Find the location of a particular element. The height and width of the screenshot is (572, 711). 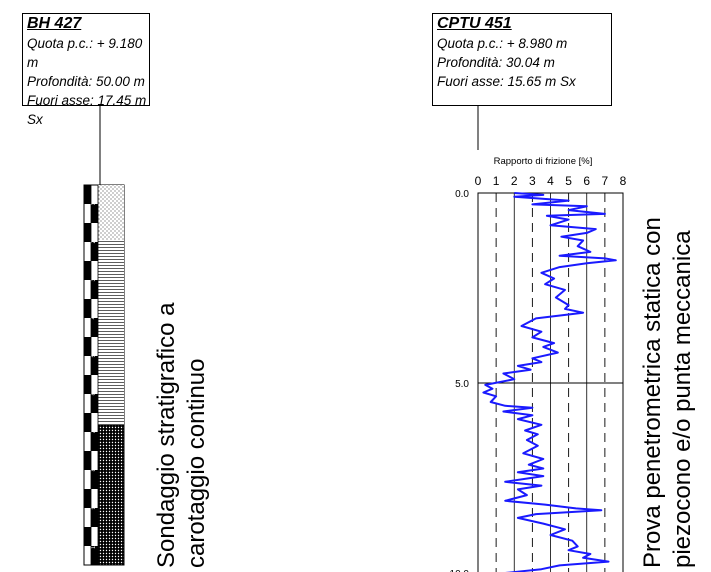

depth-scale-label: 2 is located at coordinates (94, 241).